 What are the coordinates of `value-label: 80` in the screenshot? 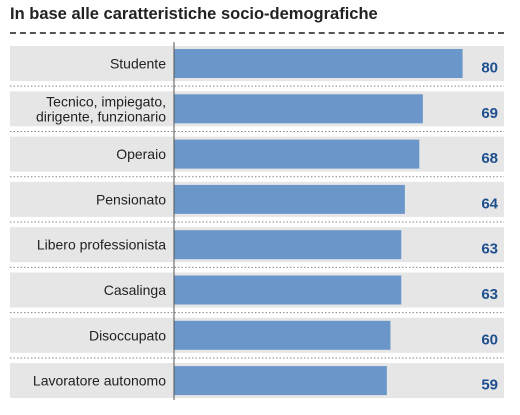 It's located at (489, 68).